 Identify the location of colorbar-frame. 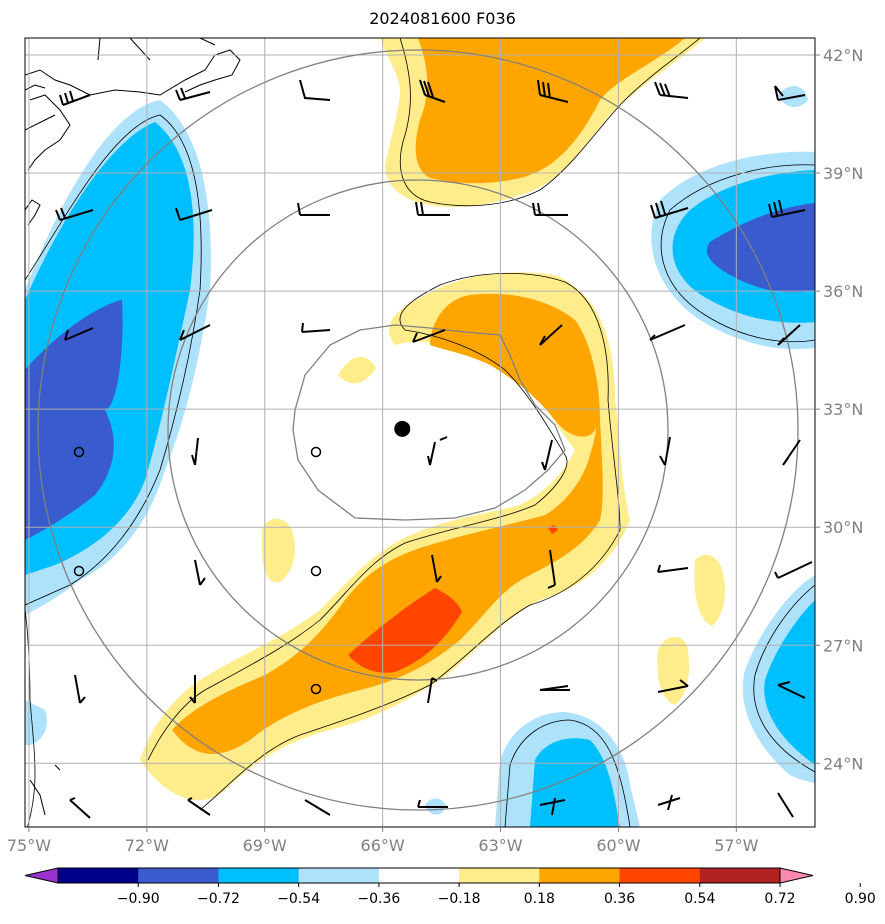
(419, 875).